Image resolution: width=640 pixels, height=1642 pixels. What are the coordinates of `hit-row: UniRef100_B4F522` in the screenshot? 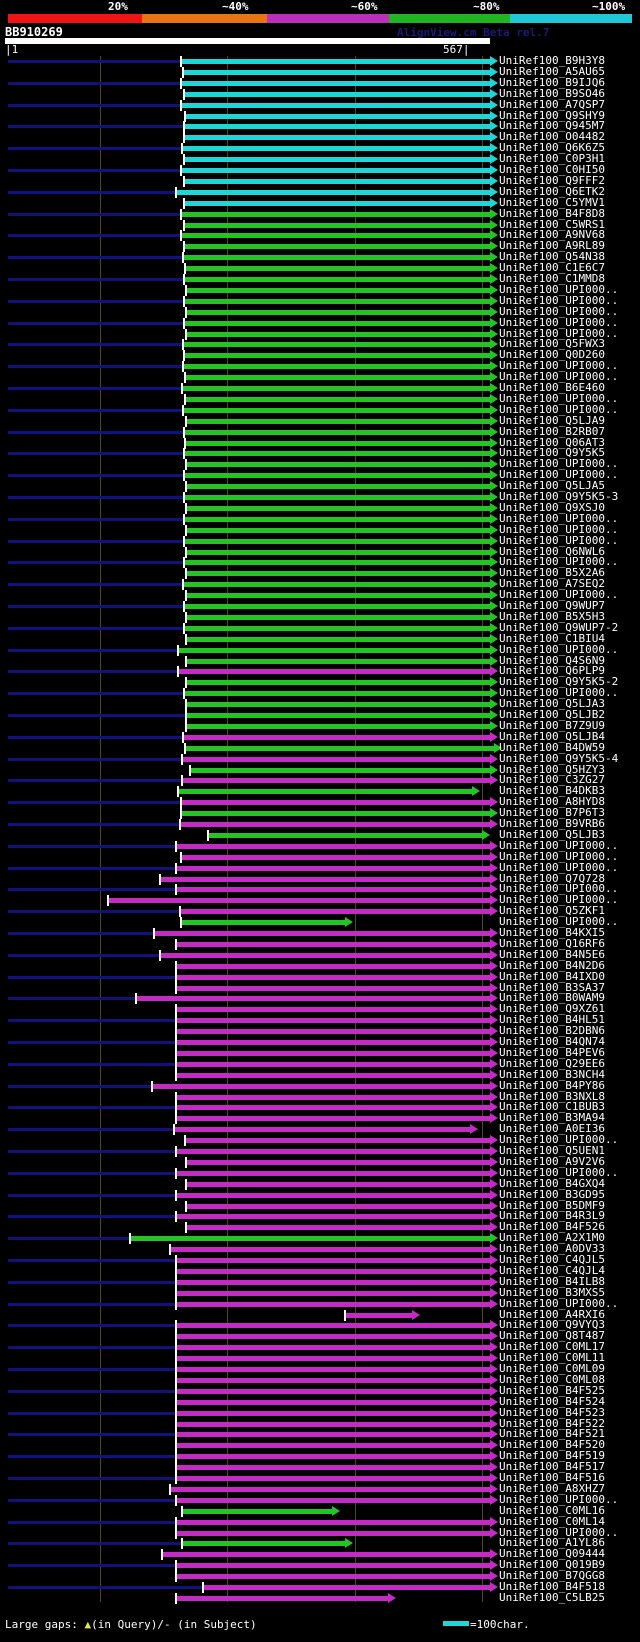 It's located at (320, 1423).